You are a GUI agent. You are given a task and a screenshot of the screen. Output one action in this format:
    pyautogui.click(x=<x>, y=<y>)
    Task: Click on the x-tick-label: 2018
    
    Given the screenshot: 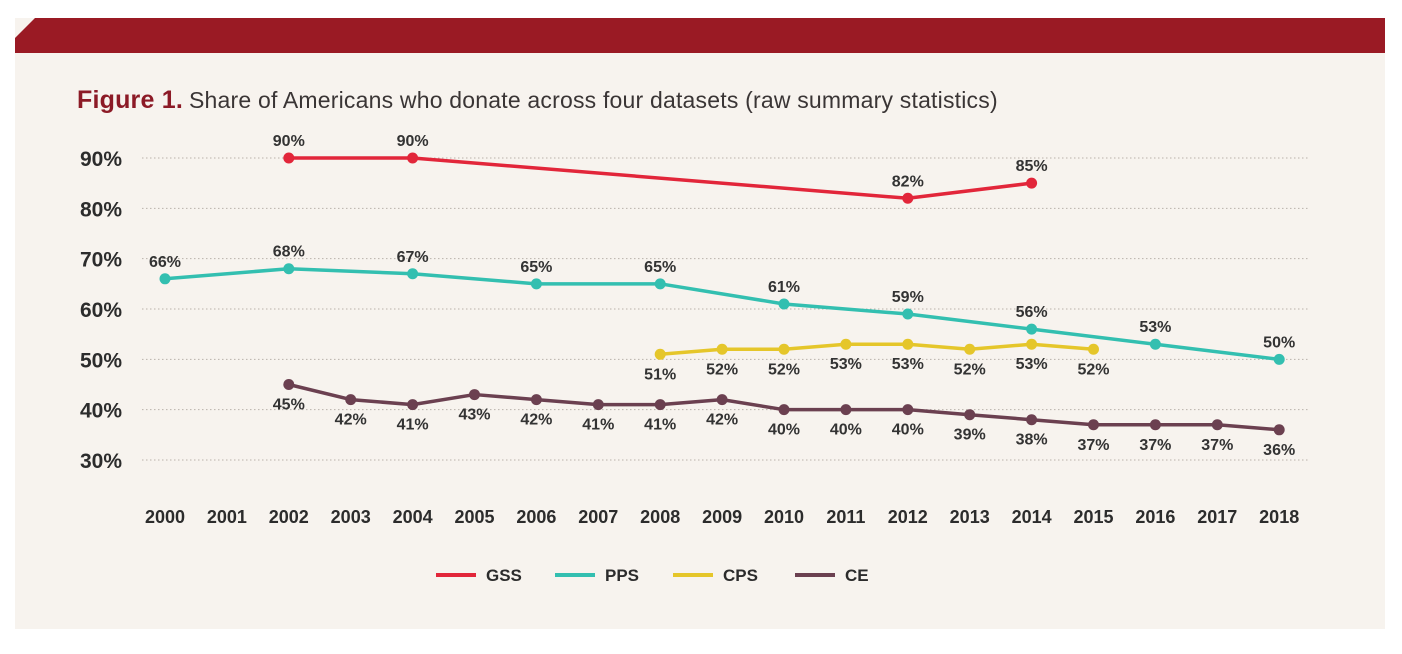 What is the action you would take?
    pyautogui.click(x=1279, y=517)
    